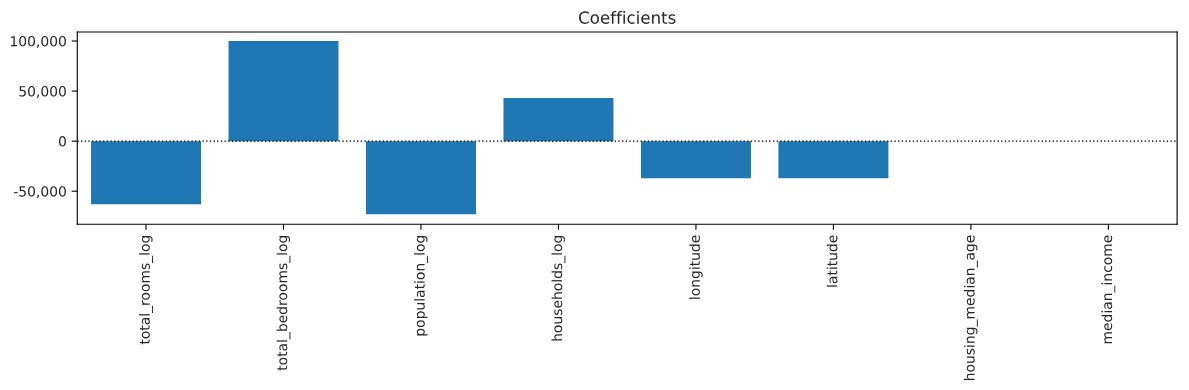  What do you see at coordinates (1108, 289) in the screenshot?
I see `x-tick-label: median_income` at bounding box center [1108, 289].